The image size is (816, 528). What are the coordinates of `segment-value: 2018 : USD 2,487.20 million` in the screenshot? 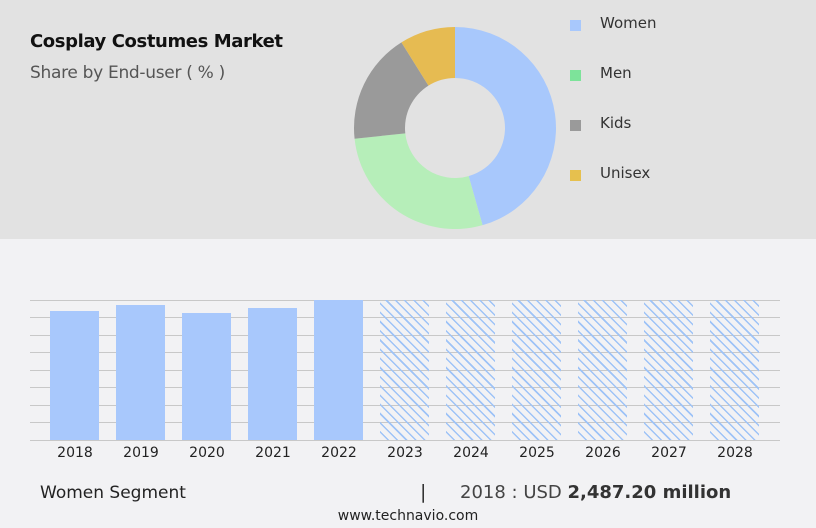 It's located at (595, 492).